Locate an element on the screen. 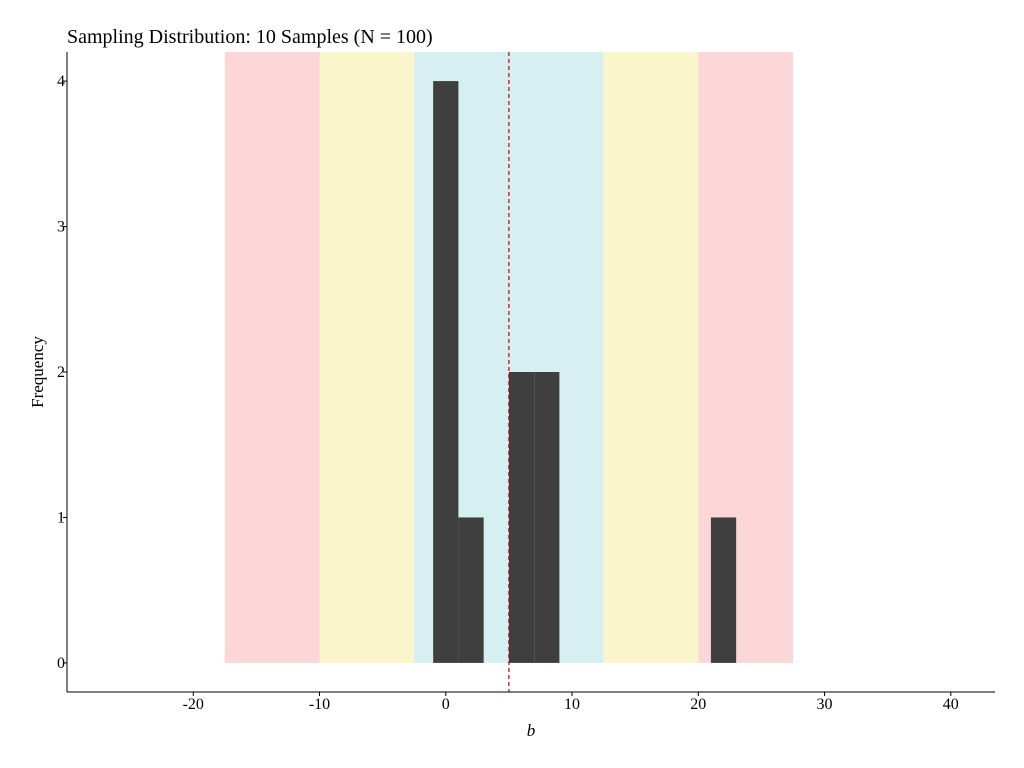 This screenshot has height=768, width=1024. y-axis-ticks: 0 1 2 3 4 is located at coordinates (62, 372).